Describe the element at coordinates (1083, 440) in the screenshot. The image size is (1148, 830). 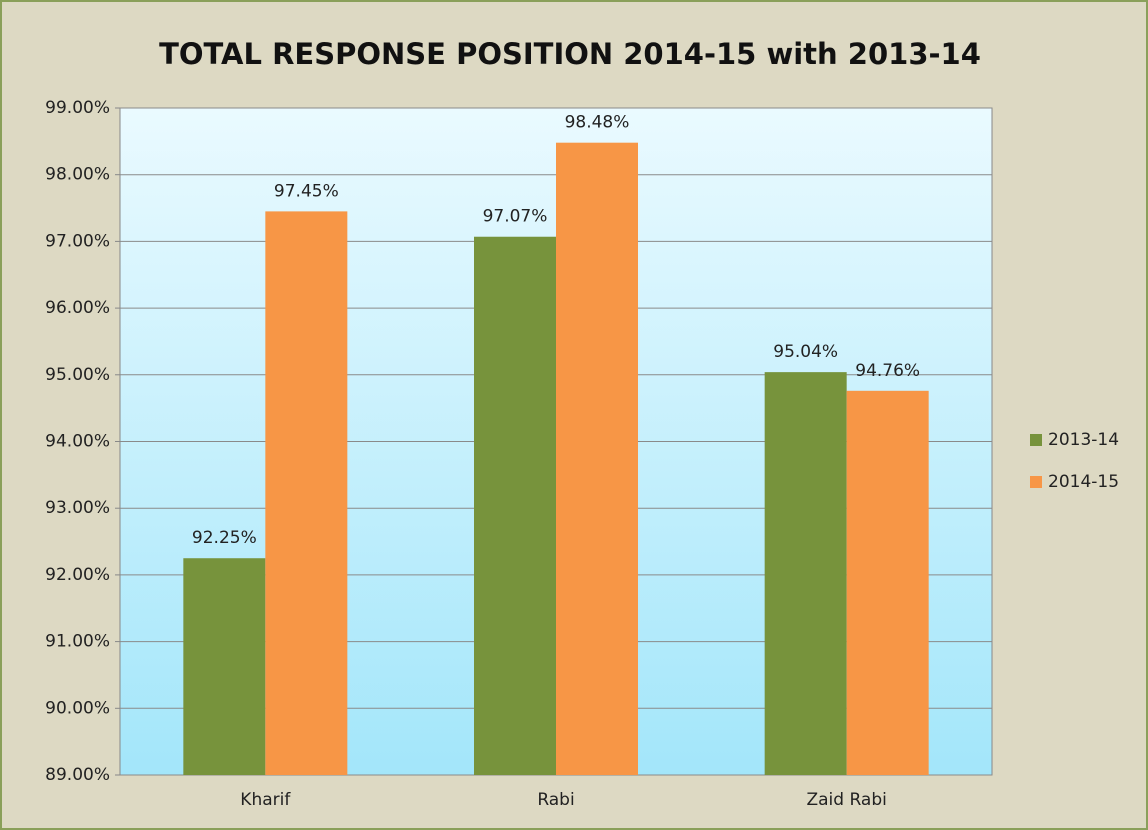
I see `legend-label: 2013-14` at that location.